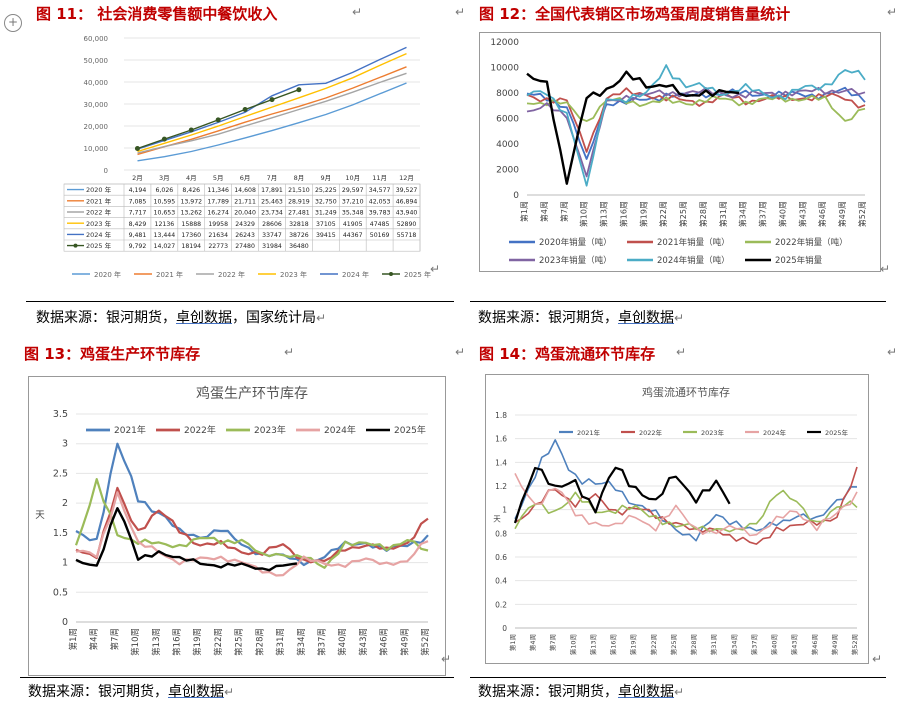  Describe the element at coordinates (138, 224) in the screenshot. I see `table-cell: 8,429` at that location.